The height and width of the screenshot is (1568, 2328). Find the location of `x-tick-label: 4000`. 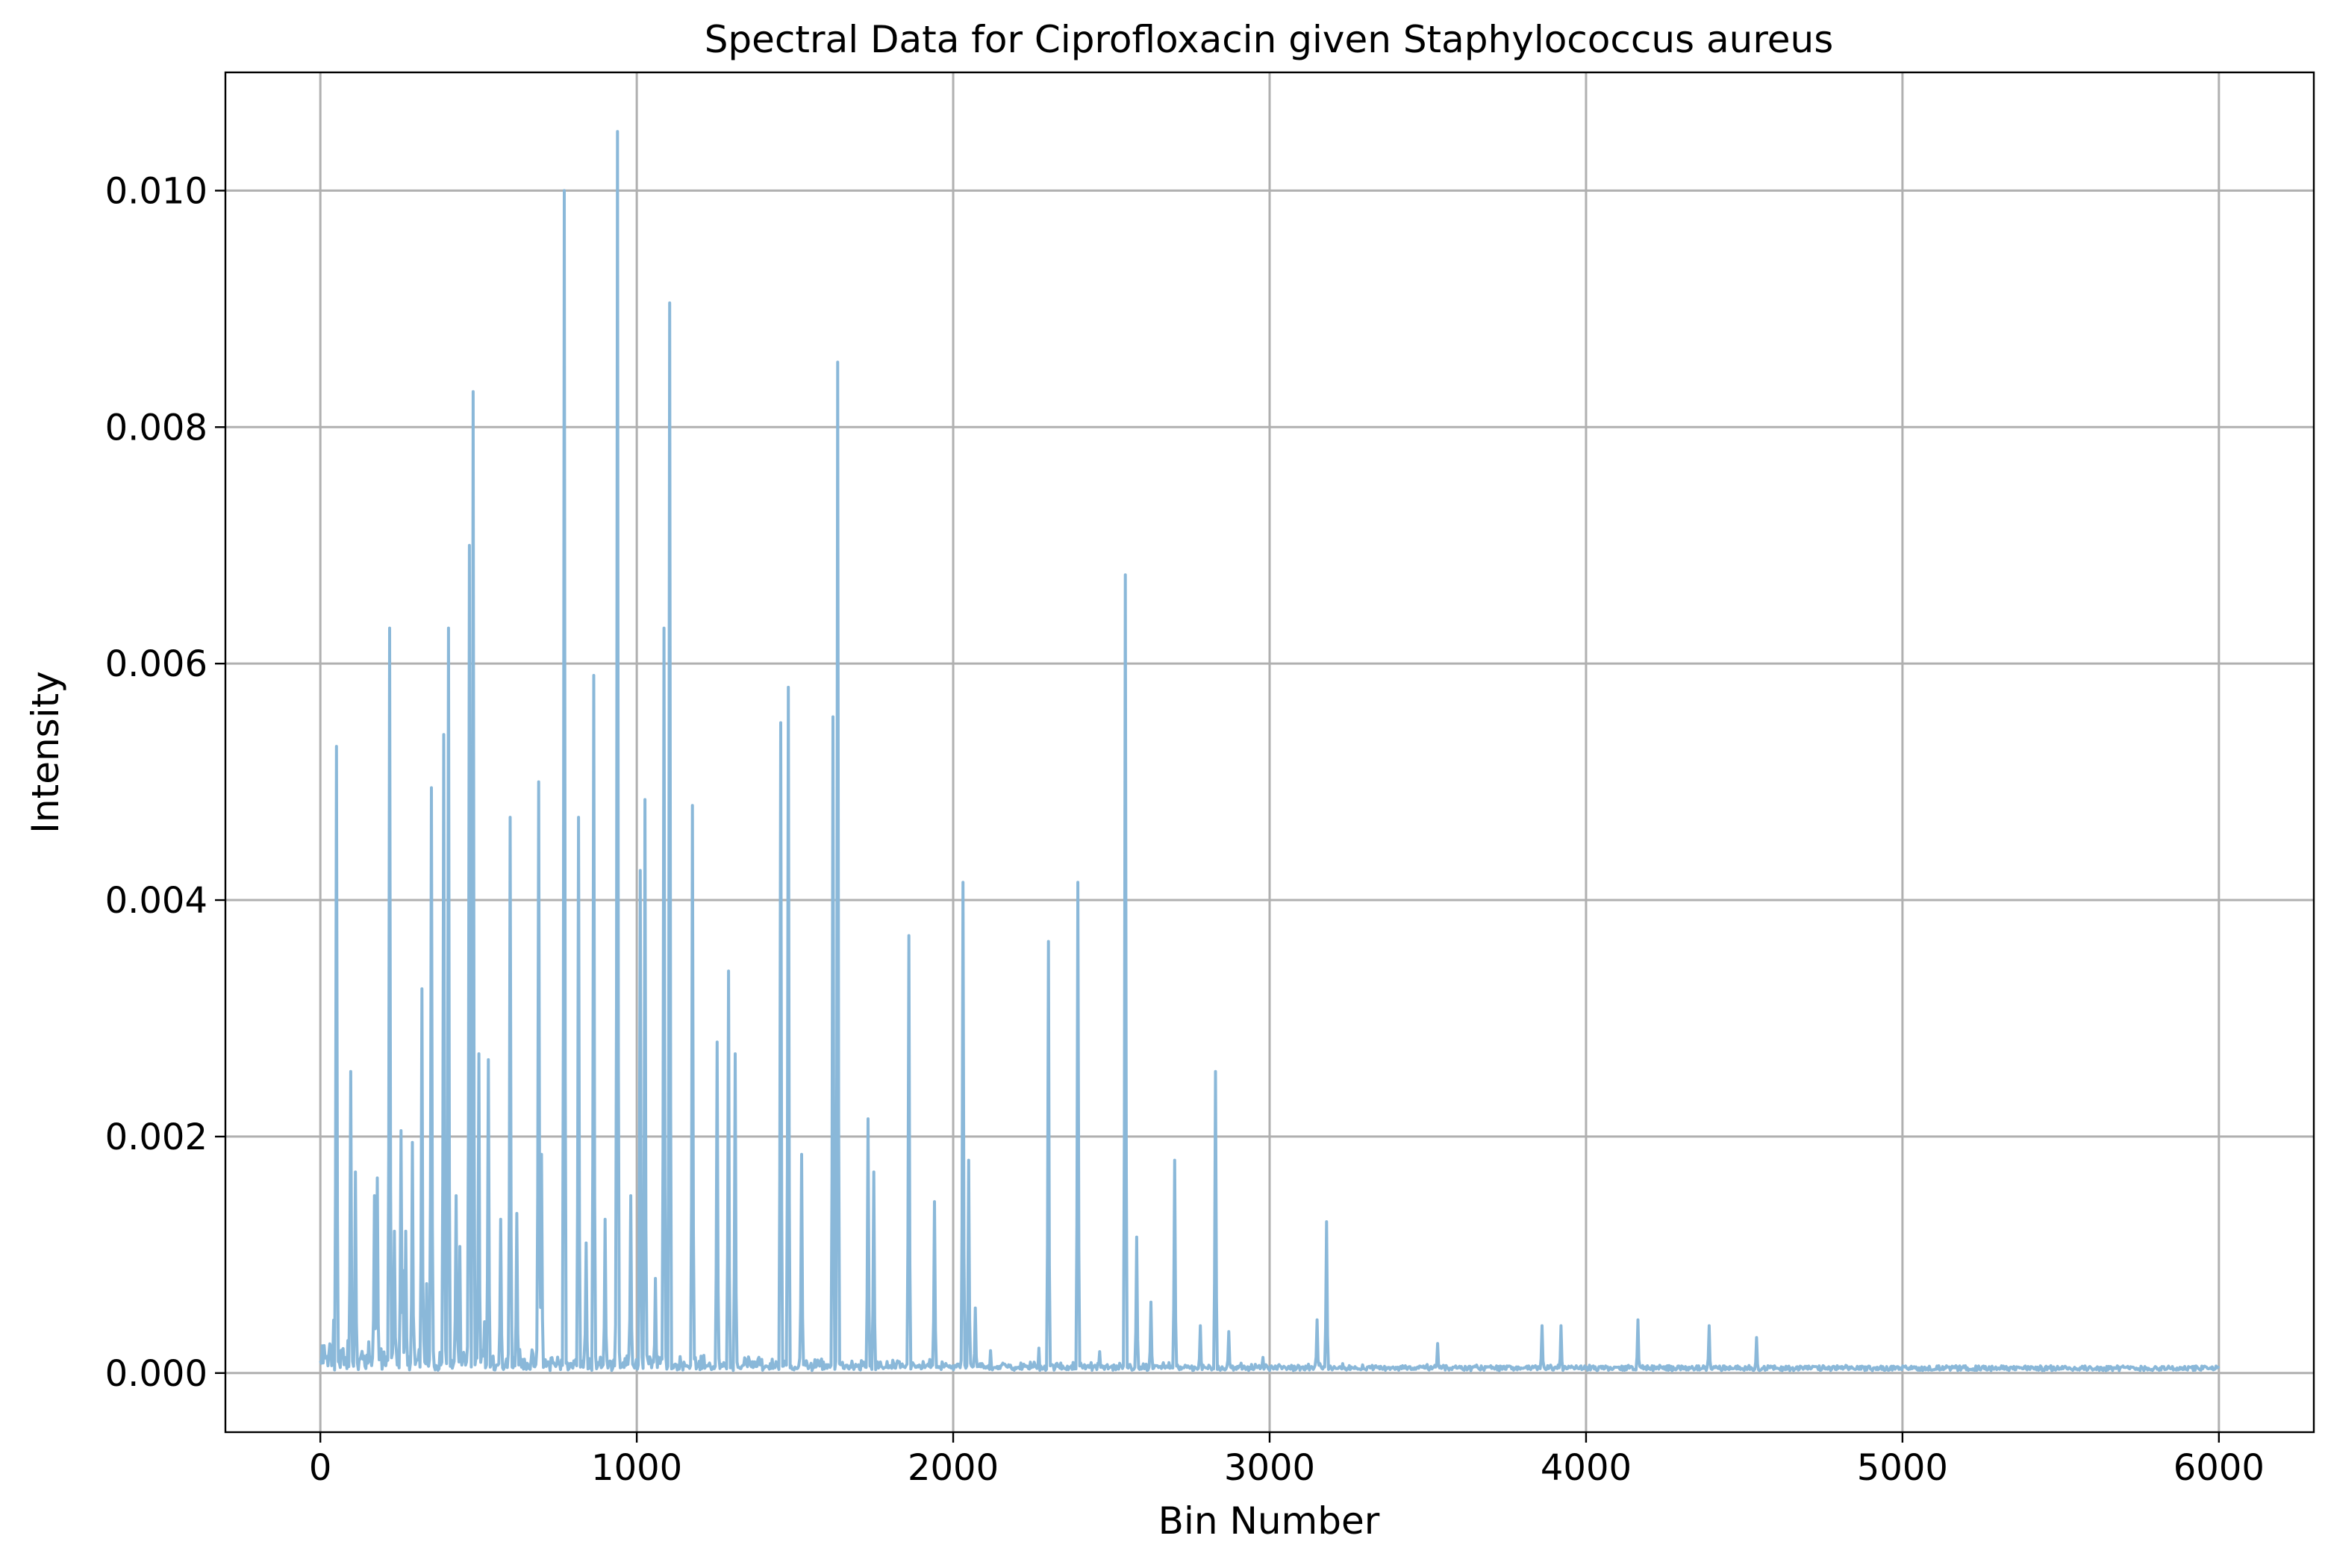

x-tick-label: 4000 is located at coordinates (1586, 1468).